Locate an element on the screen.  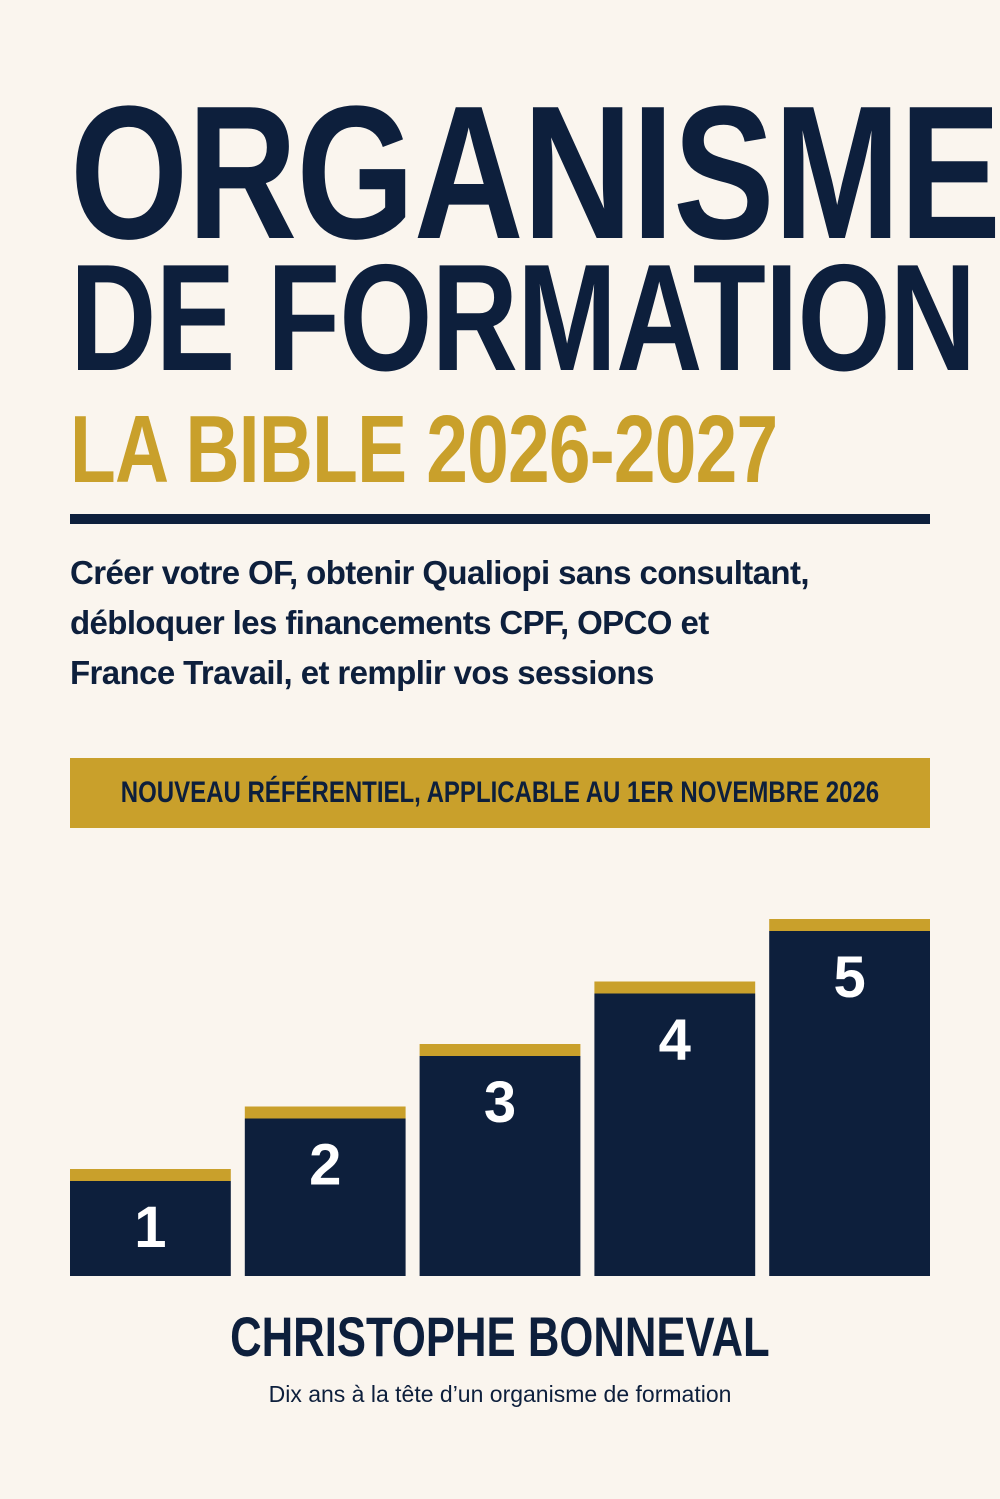
step-label-5: 5 is located at coordinates (849, 977).